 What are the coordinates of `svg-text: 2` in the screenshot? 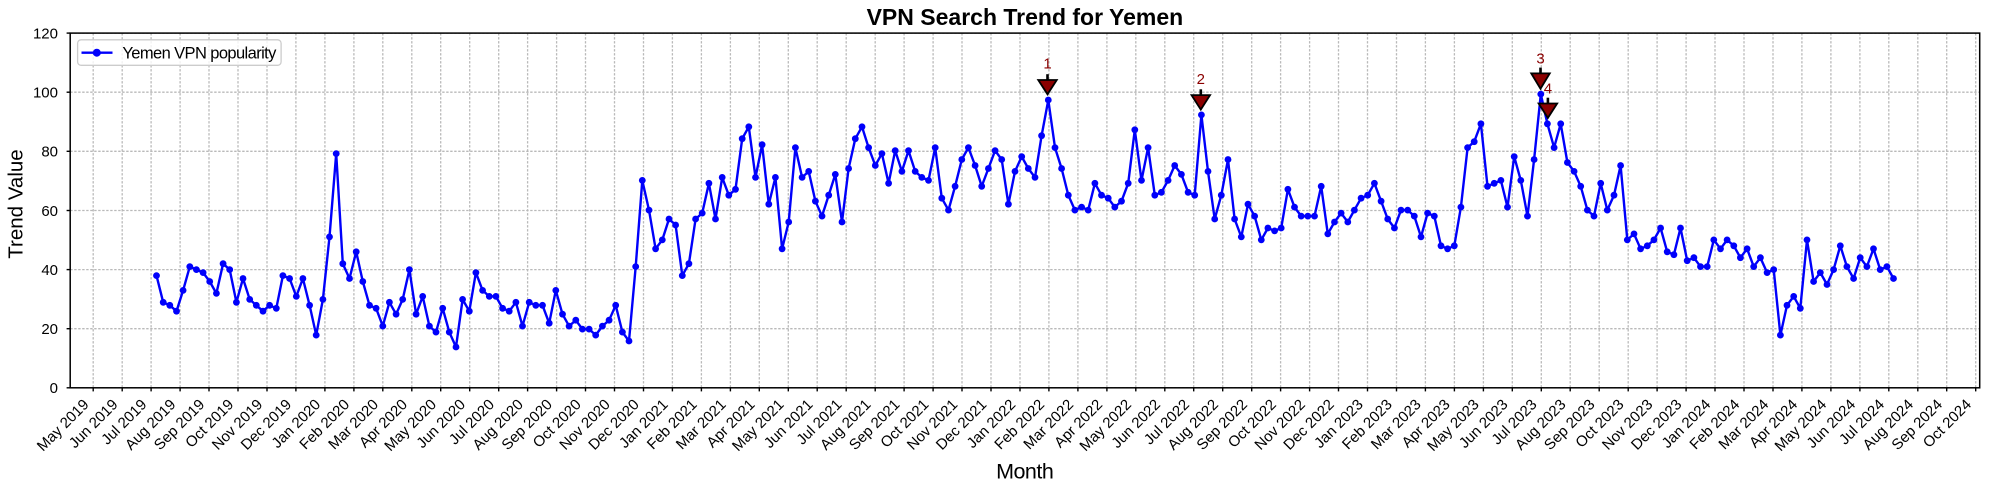 It's located at (1201, 79).